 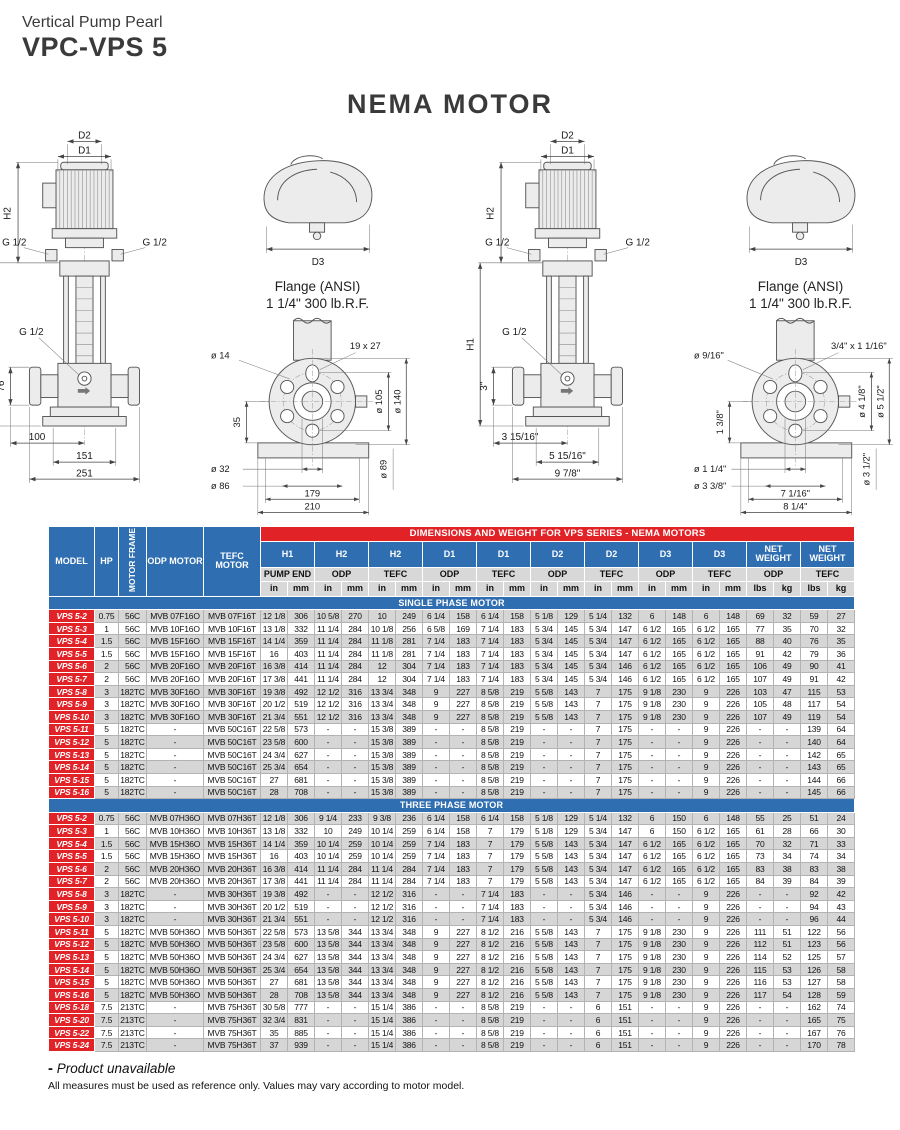 I want to click on value-cell: 13 5/8, so click(x=328, y=957).